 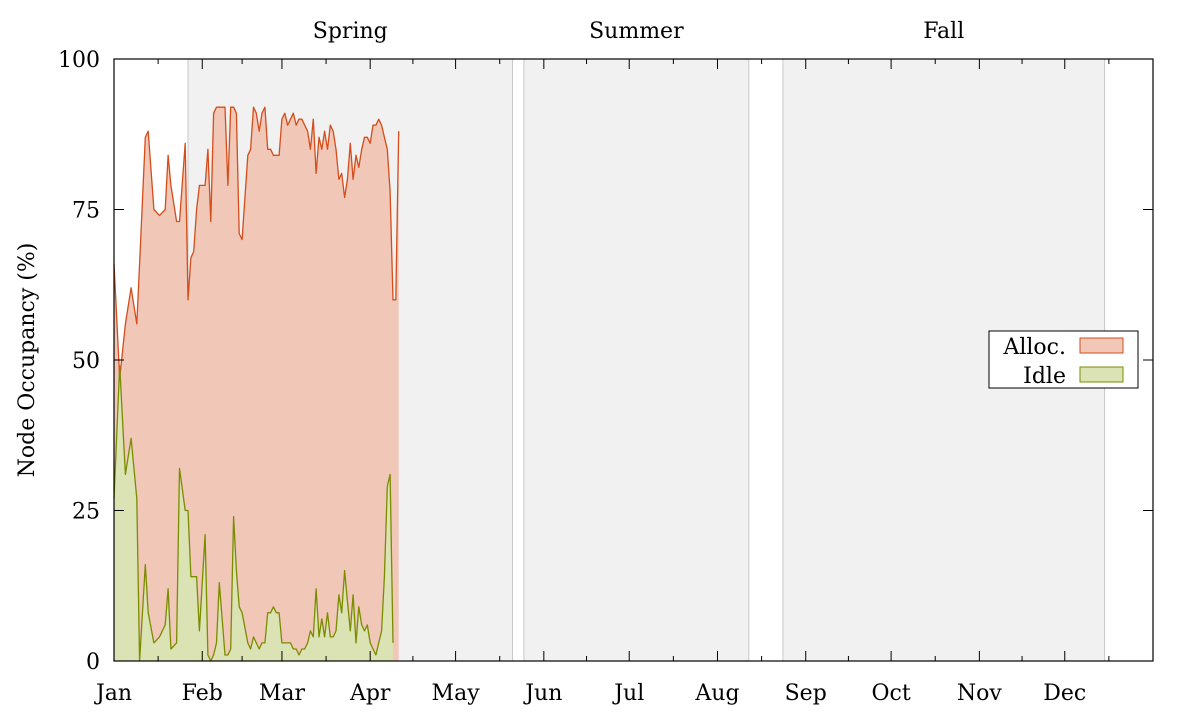 What do you see at coordinates (27, 360) in the screenshot?
I see `y-axis-title: Node Occupancy (%)` at bounding box center [27, 360].